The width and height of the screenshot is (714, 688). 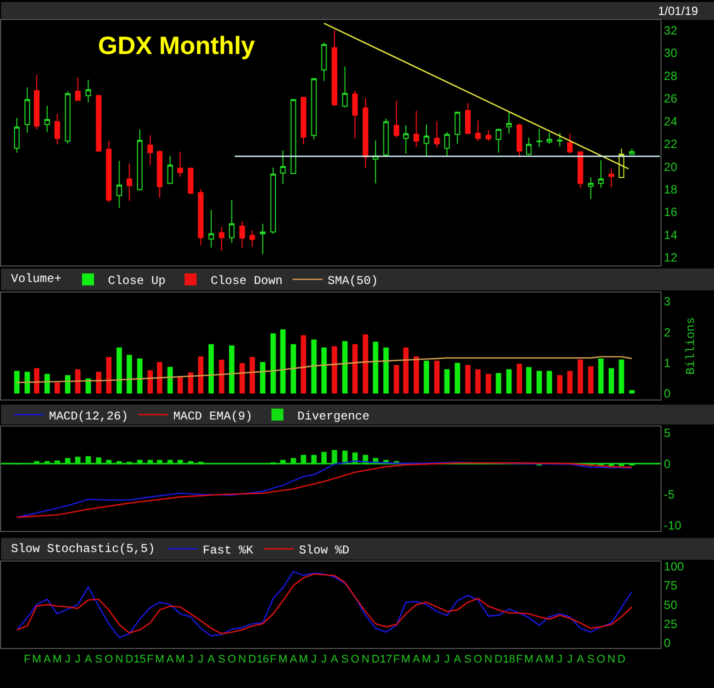 What do you see at coordinates (671, 235) in the screenshot?
I see `y-tick-label: 14` at bounding box center [671, 235].